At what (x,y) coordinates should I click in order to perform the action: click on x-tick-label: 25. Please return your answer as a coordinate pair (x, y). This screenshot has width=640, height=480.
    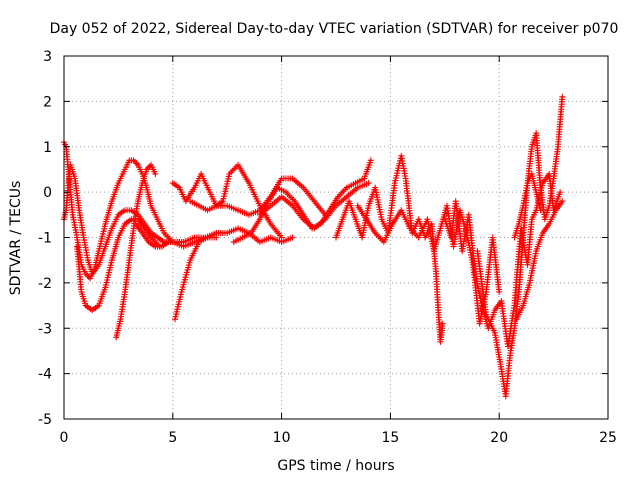
    Looking at the image, I should click on (608, 438).